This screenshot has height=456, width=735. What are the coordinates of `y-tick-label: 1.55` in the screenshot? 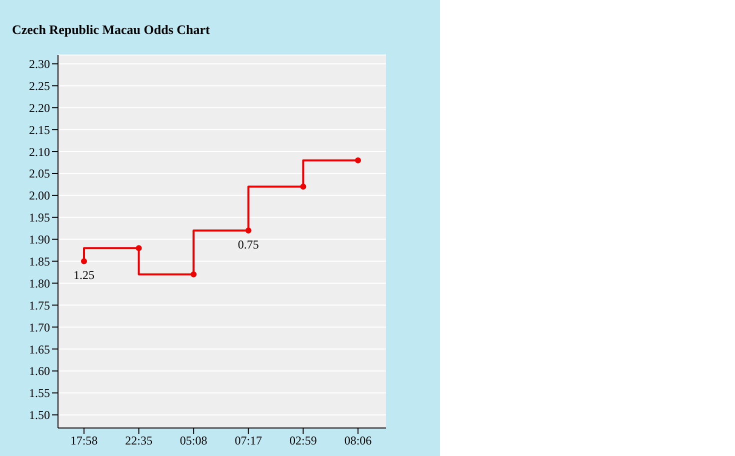 It's located at (39, 393).